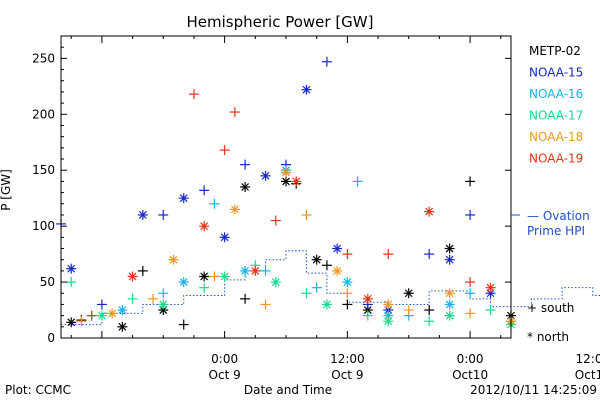  What do you see at coordinates (288, 390) in the screenshot?
I see `x-axis-label: Date and Time` at bounding box center [288, 390].